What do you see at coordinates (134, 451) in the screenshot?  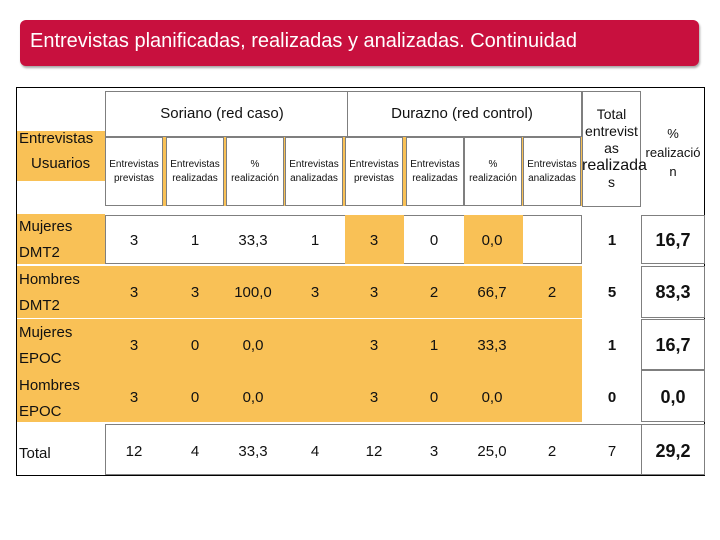 I see `cell-r5-c1: 12` at bounding box center [134, 451].